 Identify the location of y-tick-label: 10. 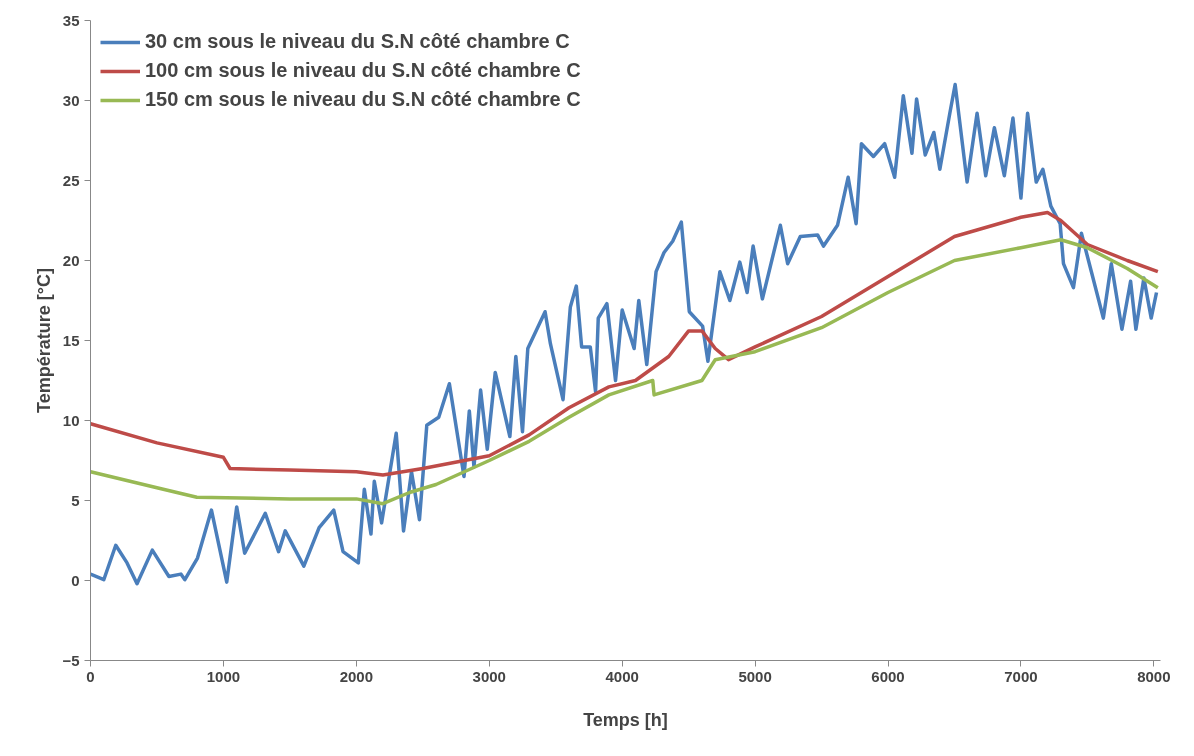
(71, 420).